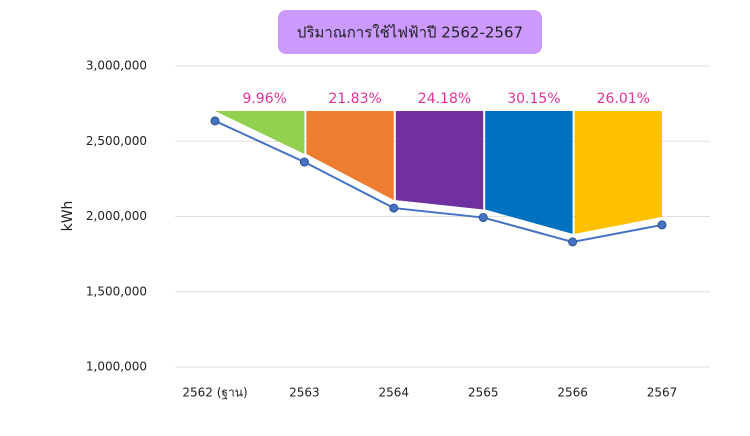  Describe the element at coordinates (116, 291) in the screenshot. I see `y-tick-label: 1,500,000` at that location.